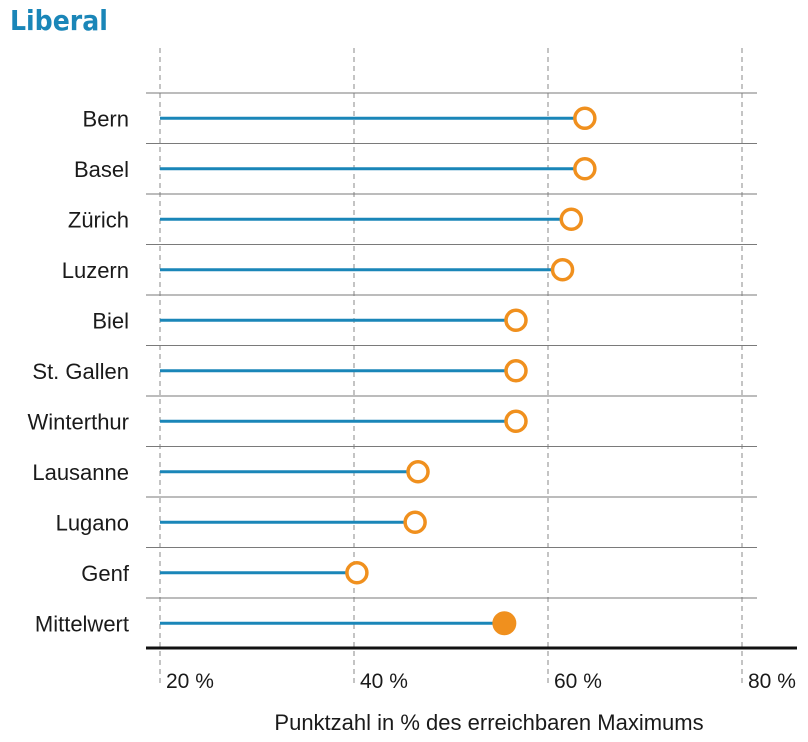 The image size is (808, 742). What do you see at coordinates (578, 681) in the screenshot?
I see `x-tick-label: 60 %` at bounding box center [578, 681].